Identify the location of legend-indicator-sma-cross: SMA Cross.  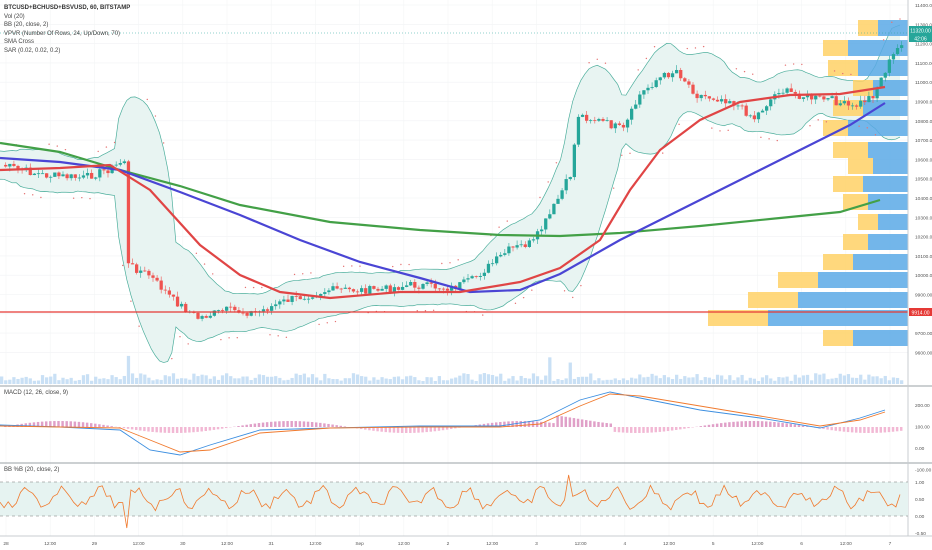
(19, 42).